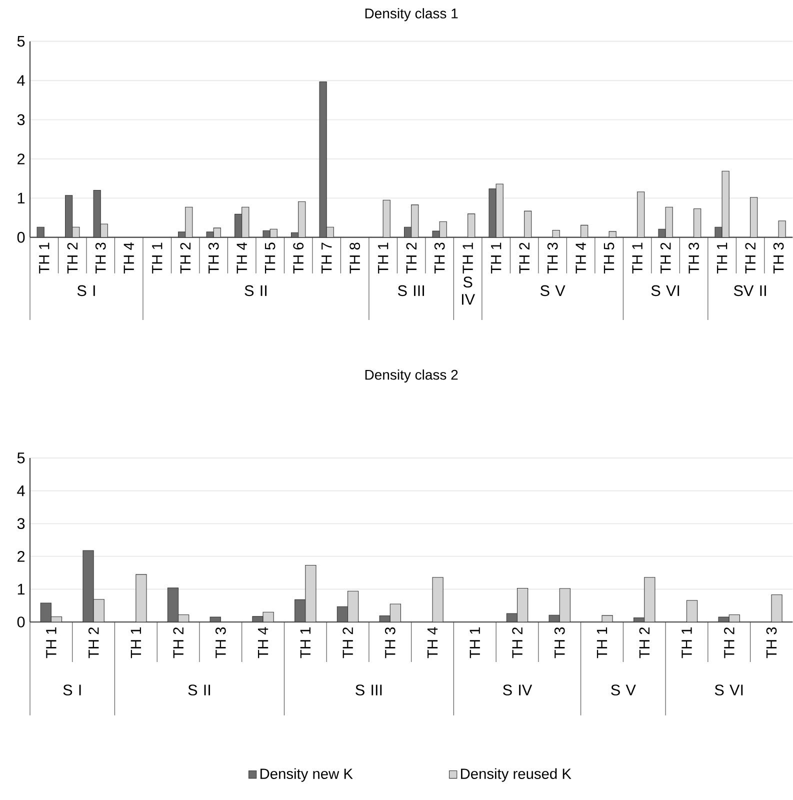  I want to click on chart-title: Density class 1, so click(411, 15).